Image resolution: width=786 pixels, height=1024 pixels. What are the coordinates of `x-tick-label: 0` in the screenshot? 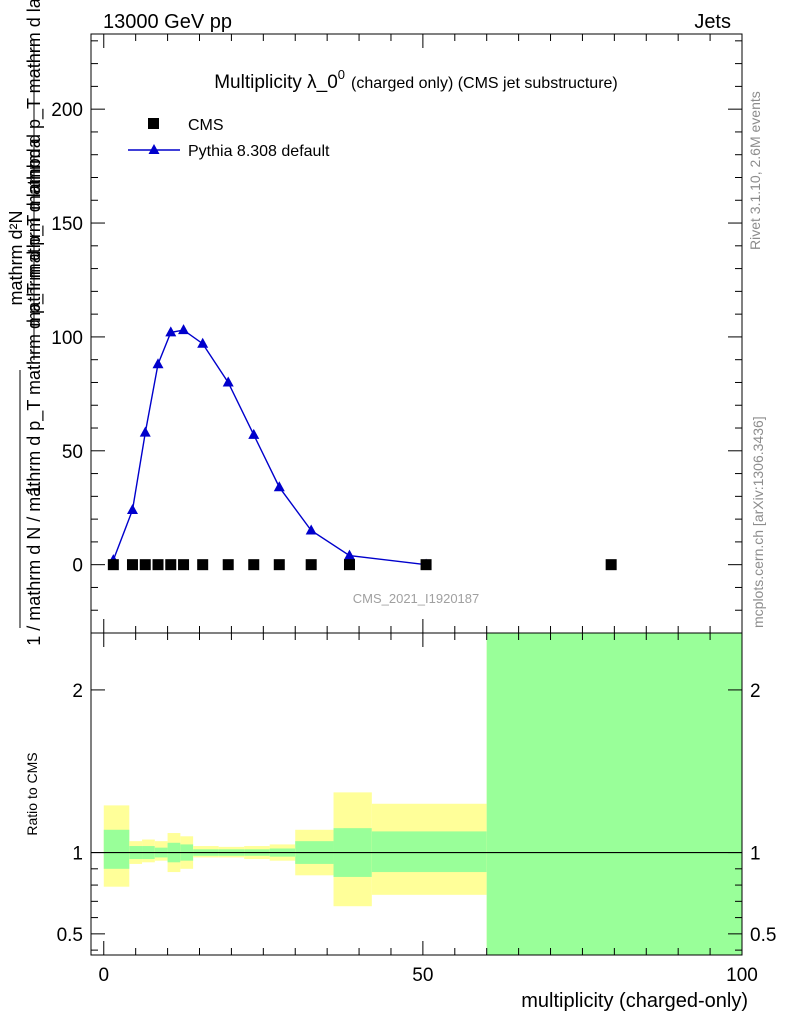 It's located at (103, 975).